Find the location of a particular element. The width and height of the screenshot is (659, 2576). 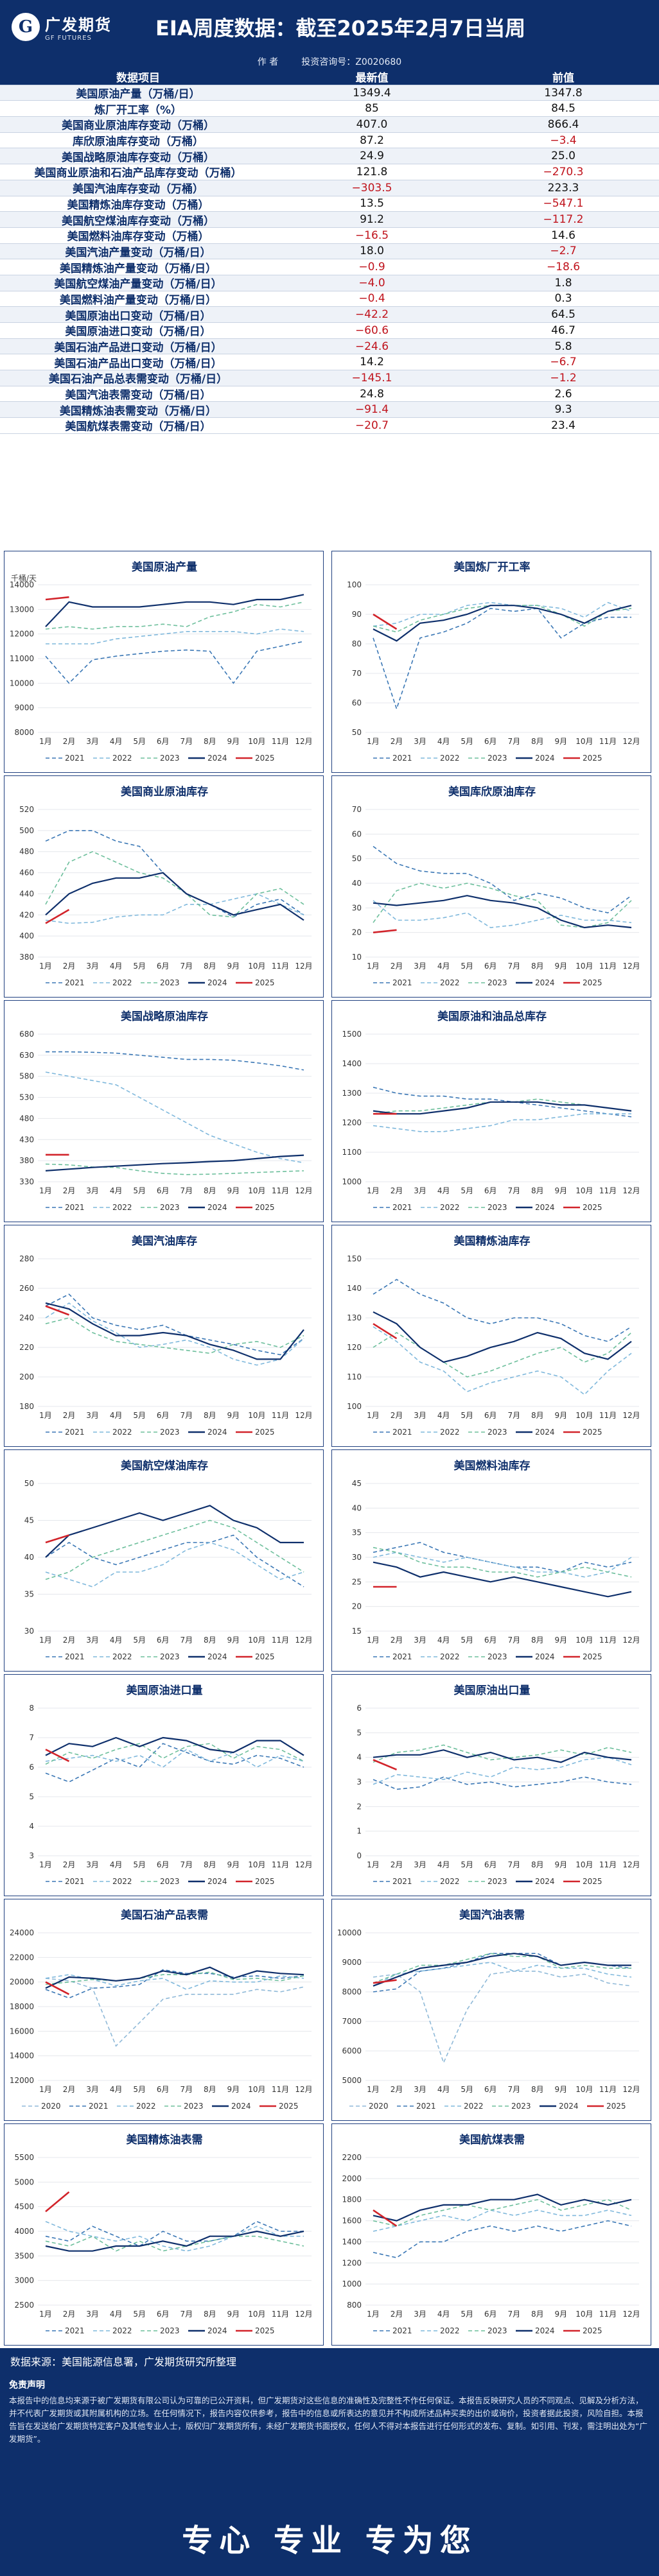

chart-unit: 千桶/天 is located at coordinates (24, 578).